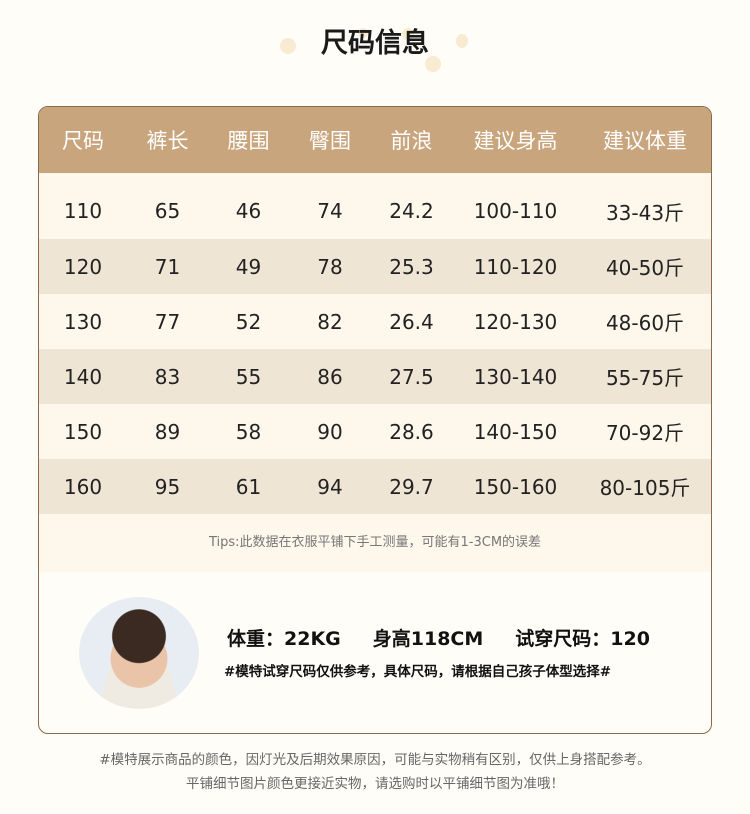 This screenshot has height=814, width=750. I want to click on table-cell: 33-43斤, so click(645, 212).